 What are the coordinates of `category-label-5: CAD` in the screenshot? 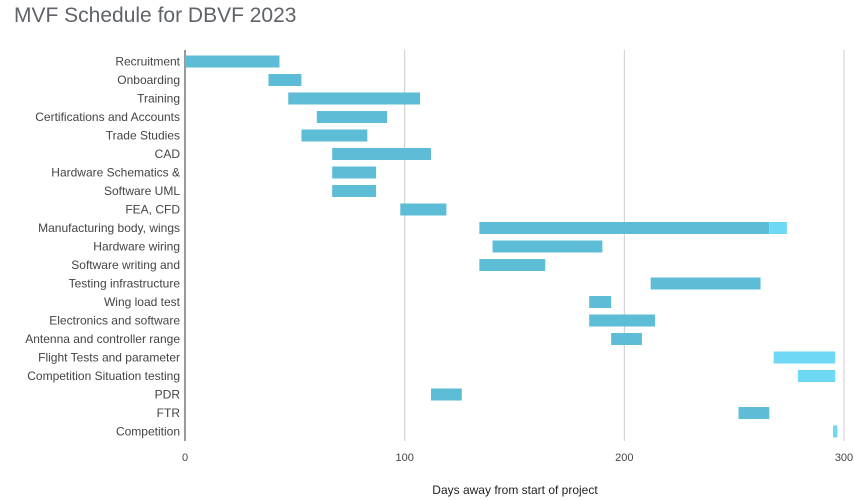 It's located at (168, 154).